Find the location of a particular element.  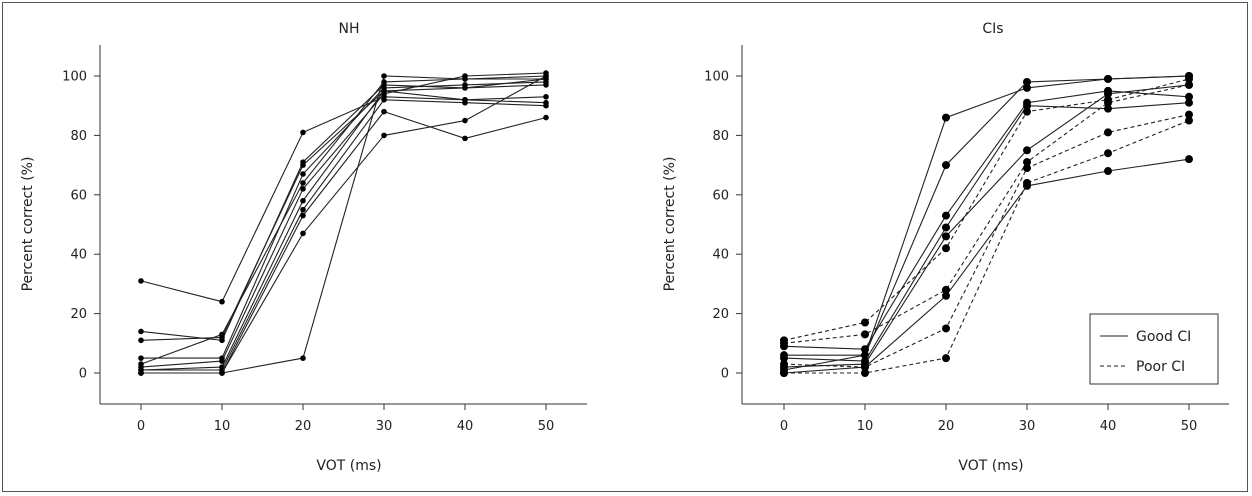

panel-title: CIs is located at coordinates (992, 29).